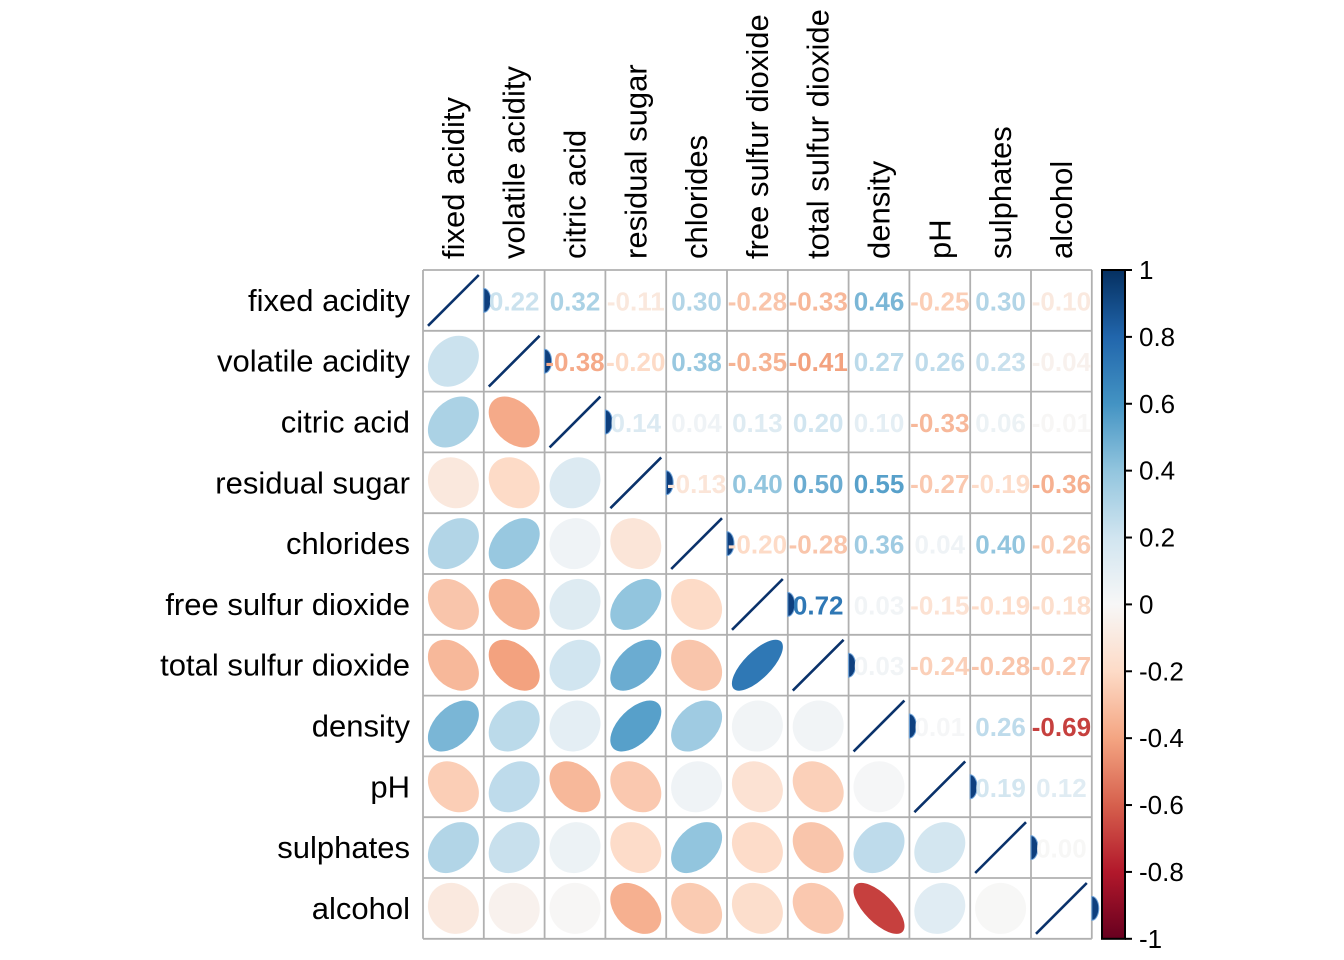  What do you see at coordinates (636, 665) in the screenshot?
I see `corr-ellipse-total-sulfur-dioxide-vs-residual-sugar` at bounding box center [636, 665].